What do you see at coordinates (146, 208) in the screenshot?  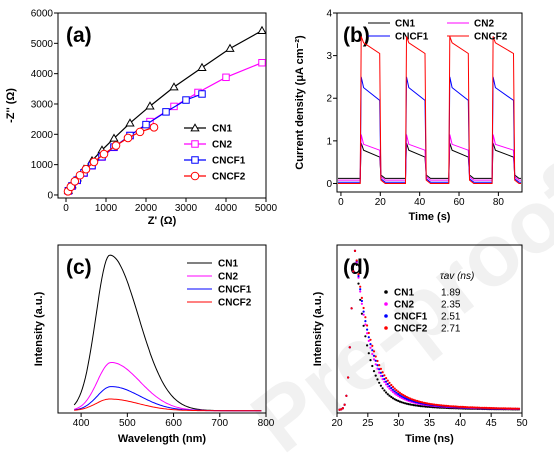 I see `panel-a-xtick-label: 2000` at bounding box center [146, 208].